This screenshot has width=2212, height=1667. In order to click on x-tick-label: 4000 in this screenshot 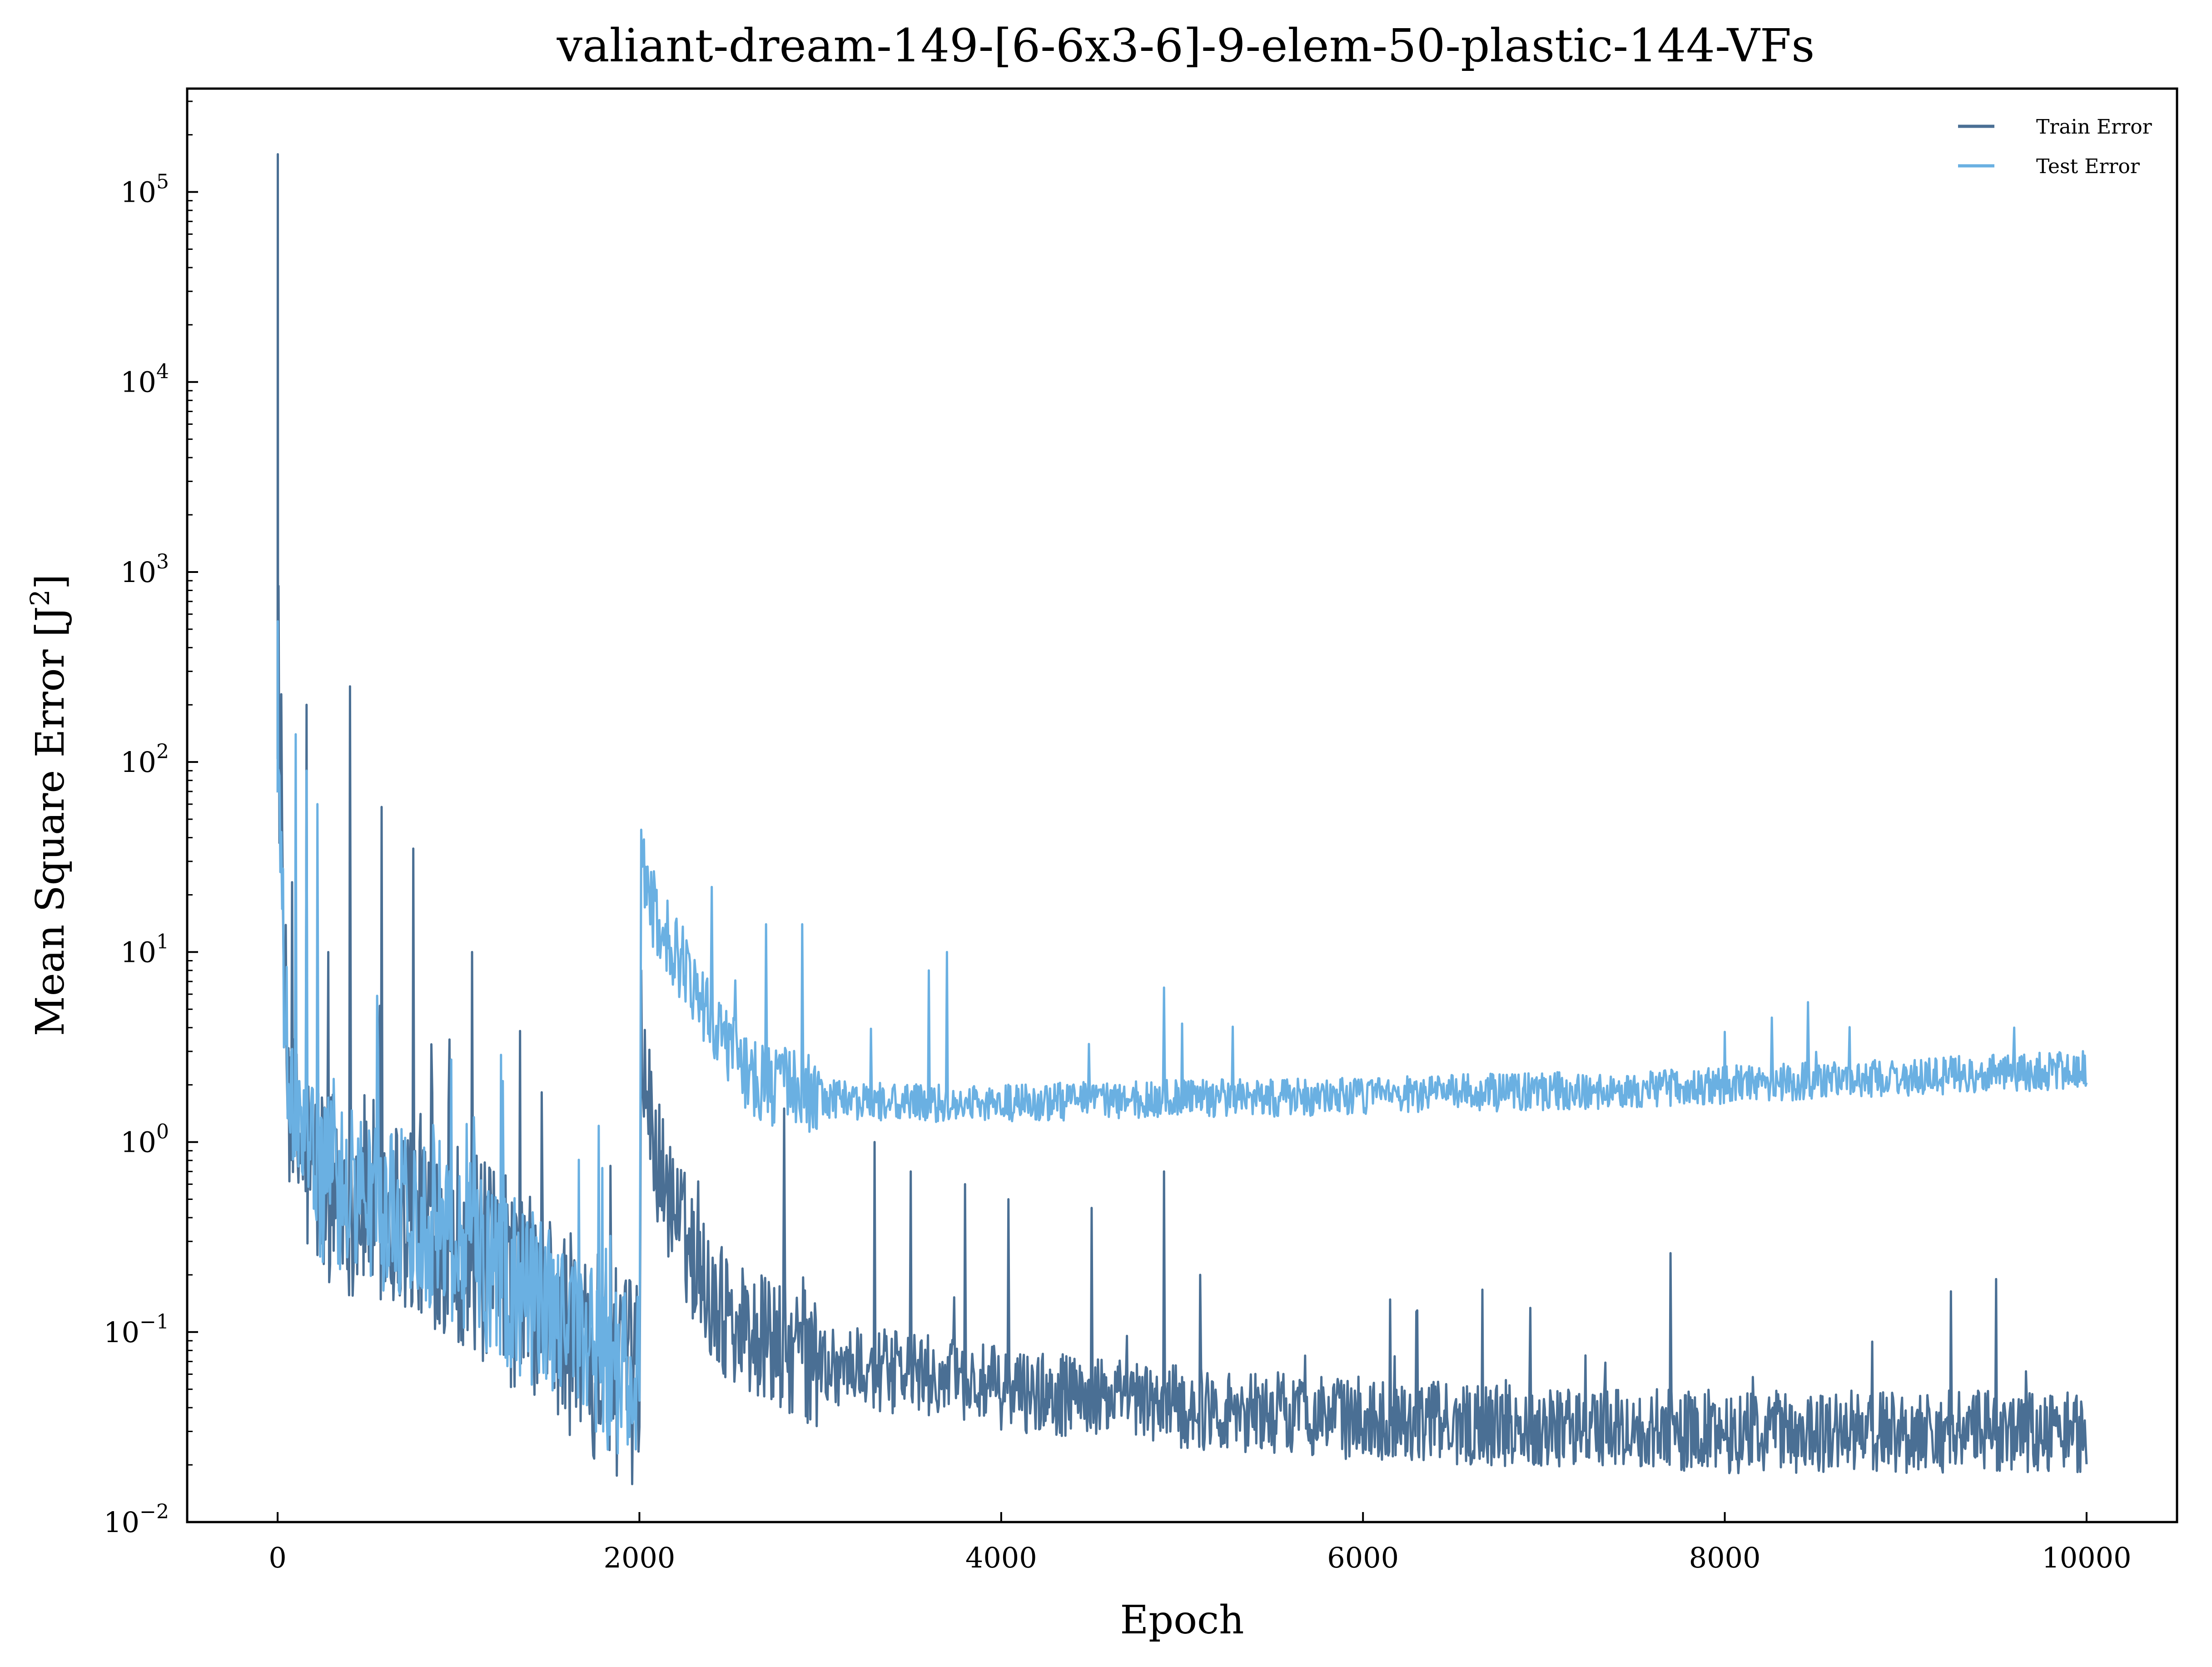, I will do `click(1001, 1557)`.